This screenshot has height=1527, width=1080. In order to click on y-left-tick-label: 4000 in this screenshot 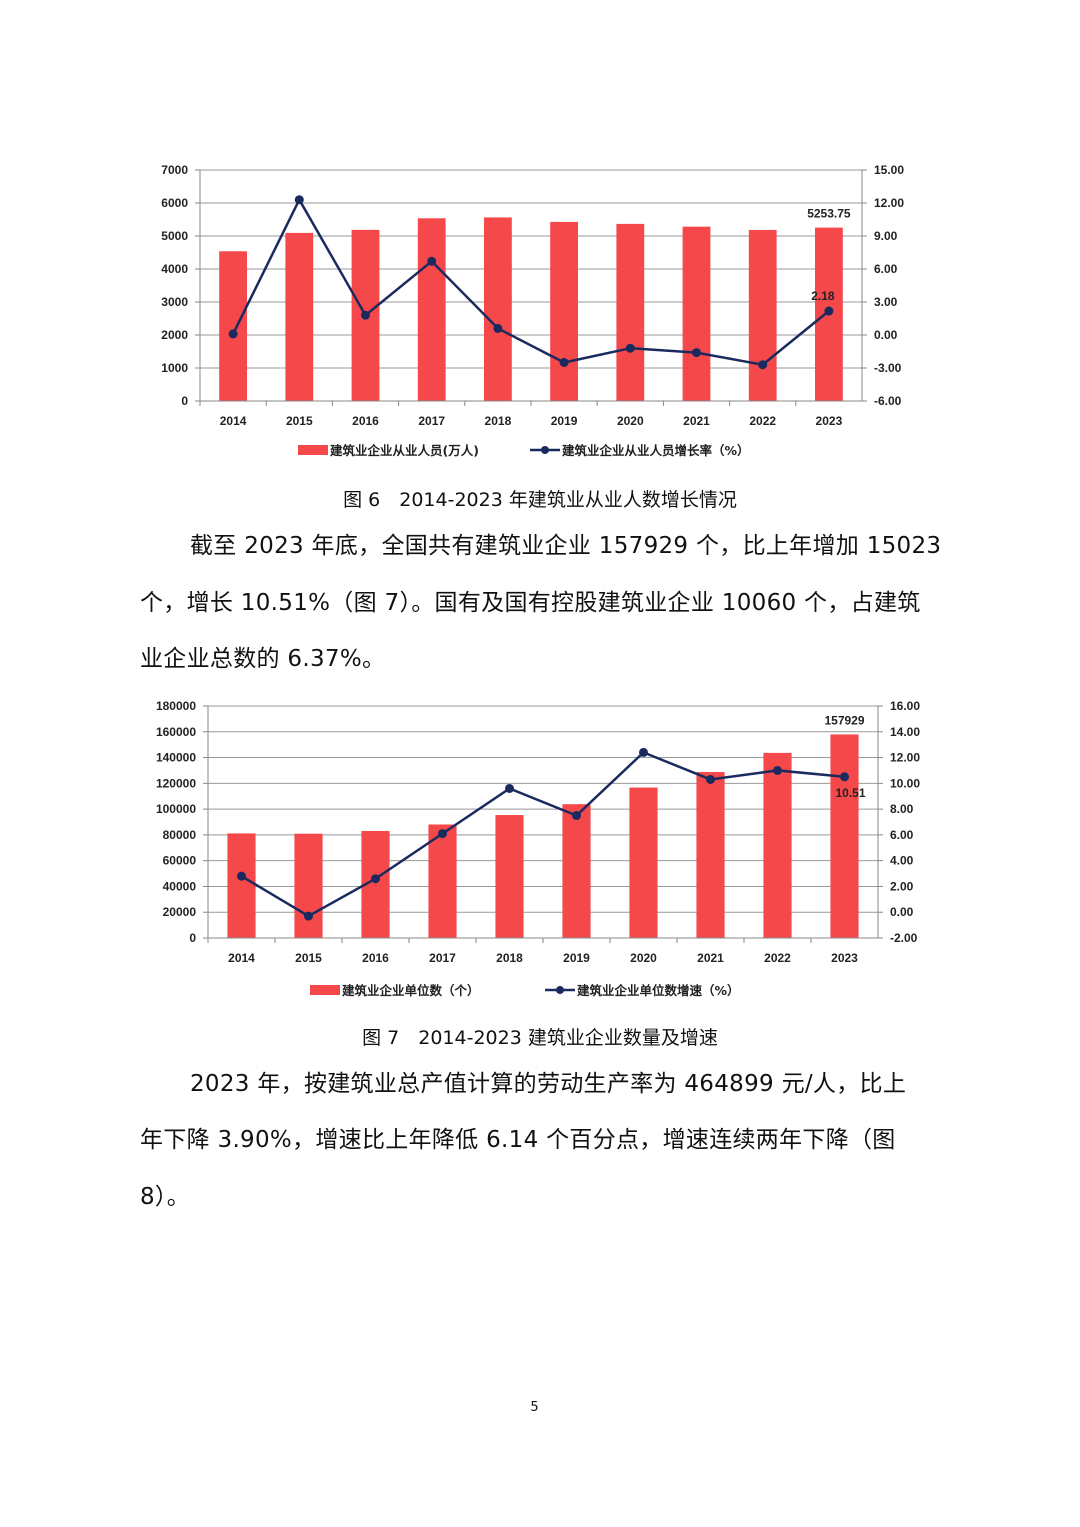, I will do `click(174, 269)`.